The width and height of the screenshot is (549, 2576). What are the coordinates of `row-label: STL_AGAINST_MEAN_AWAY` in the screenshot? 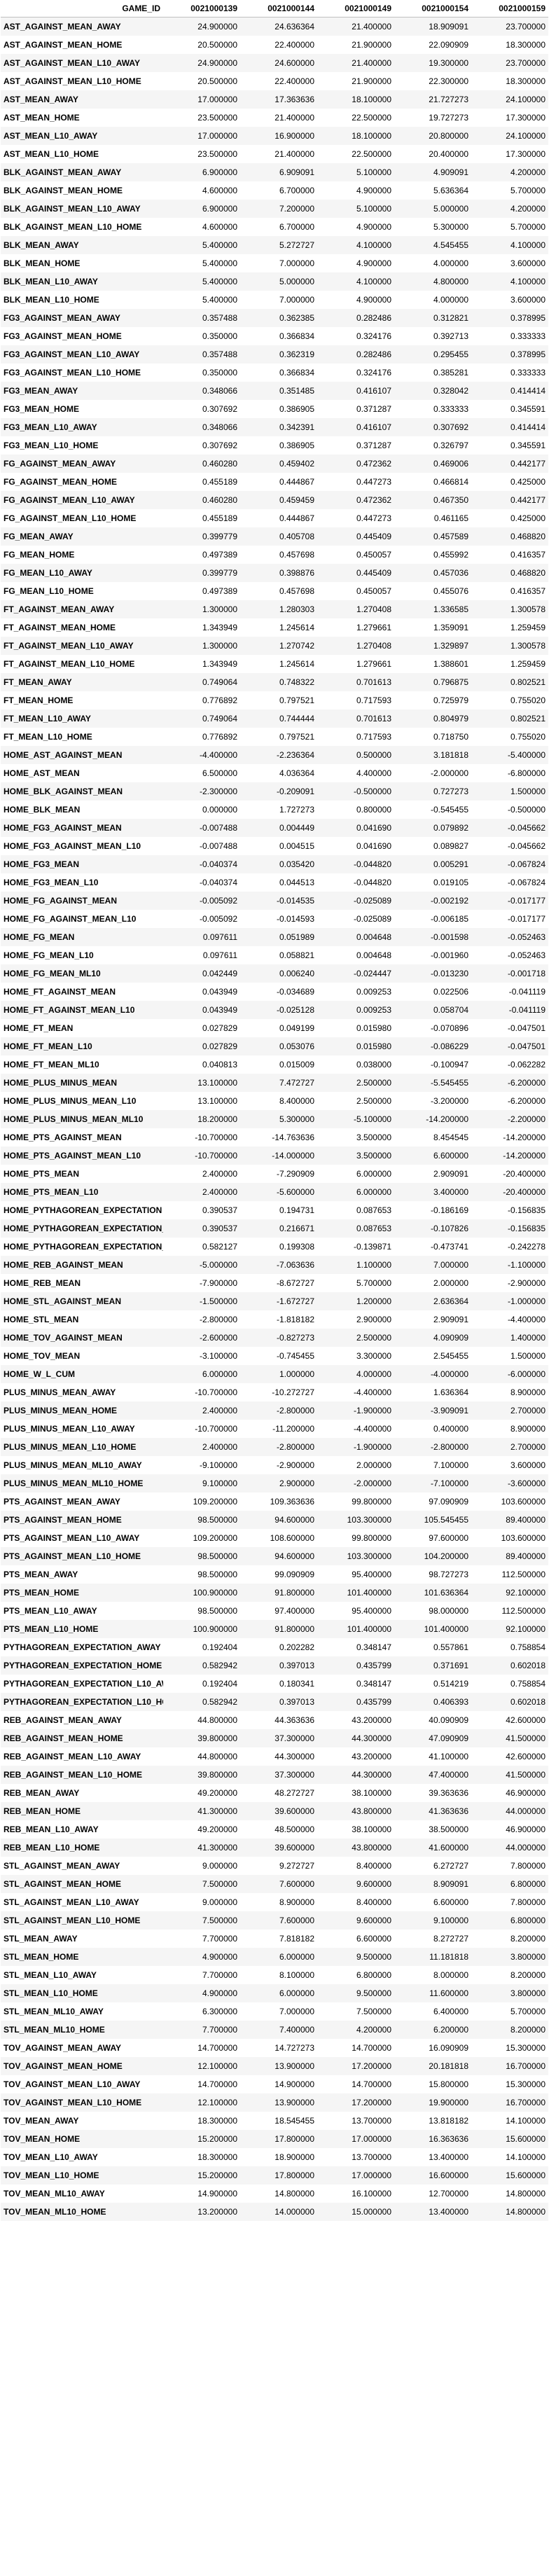 It's located at (62, 1866).